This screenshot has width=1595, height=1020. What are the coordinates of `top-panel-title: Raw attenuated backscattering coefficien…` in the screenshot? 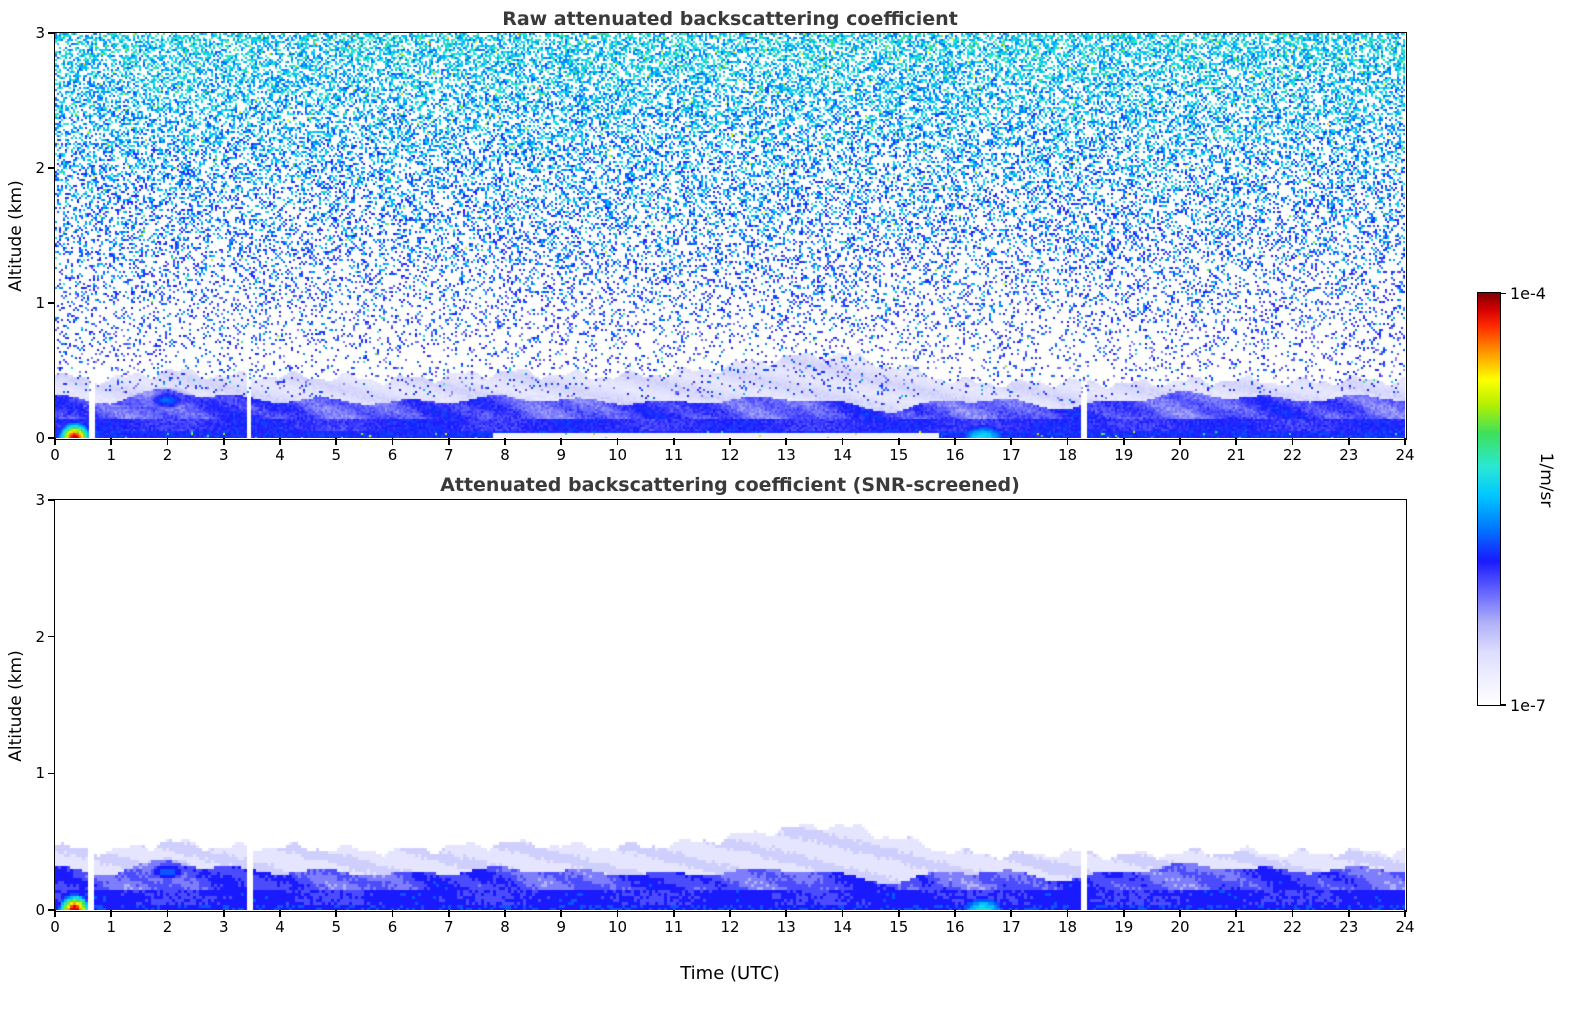 It's located at (730, 19).